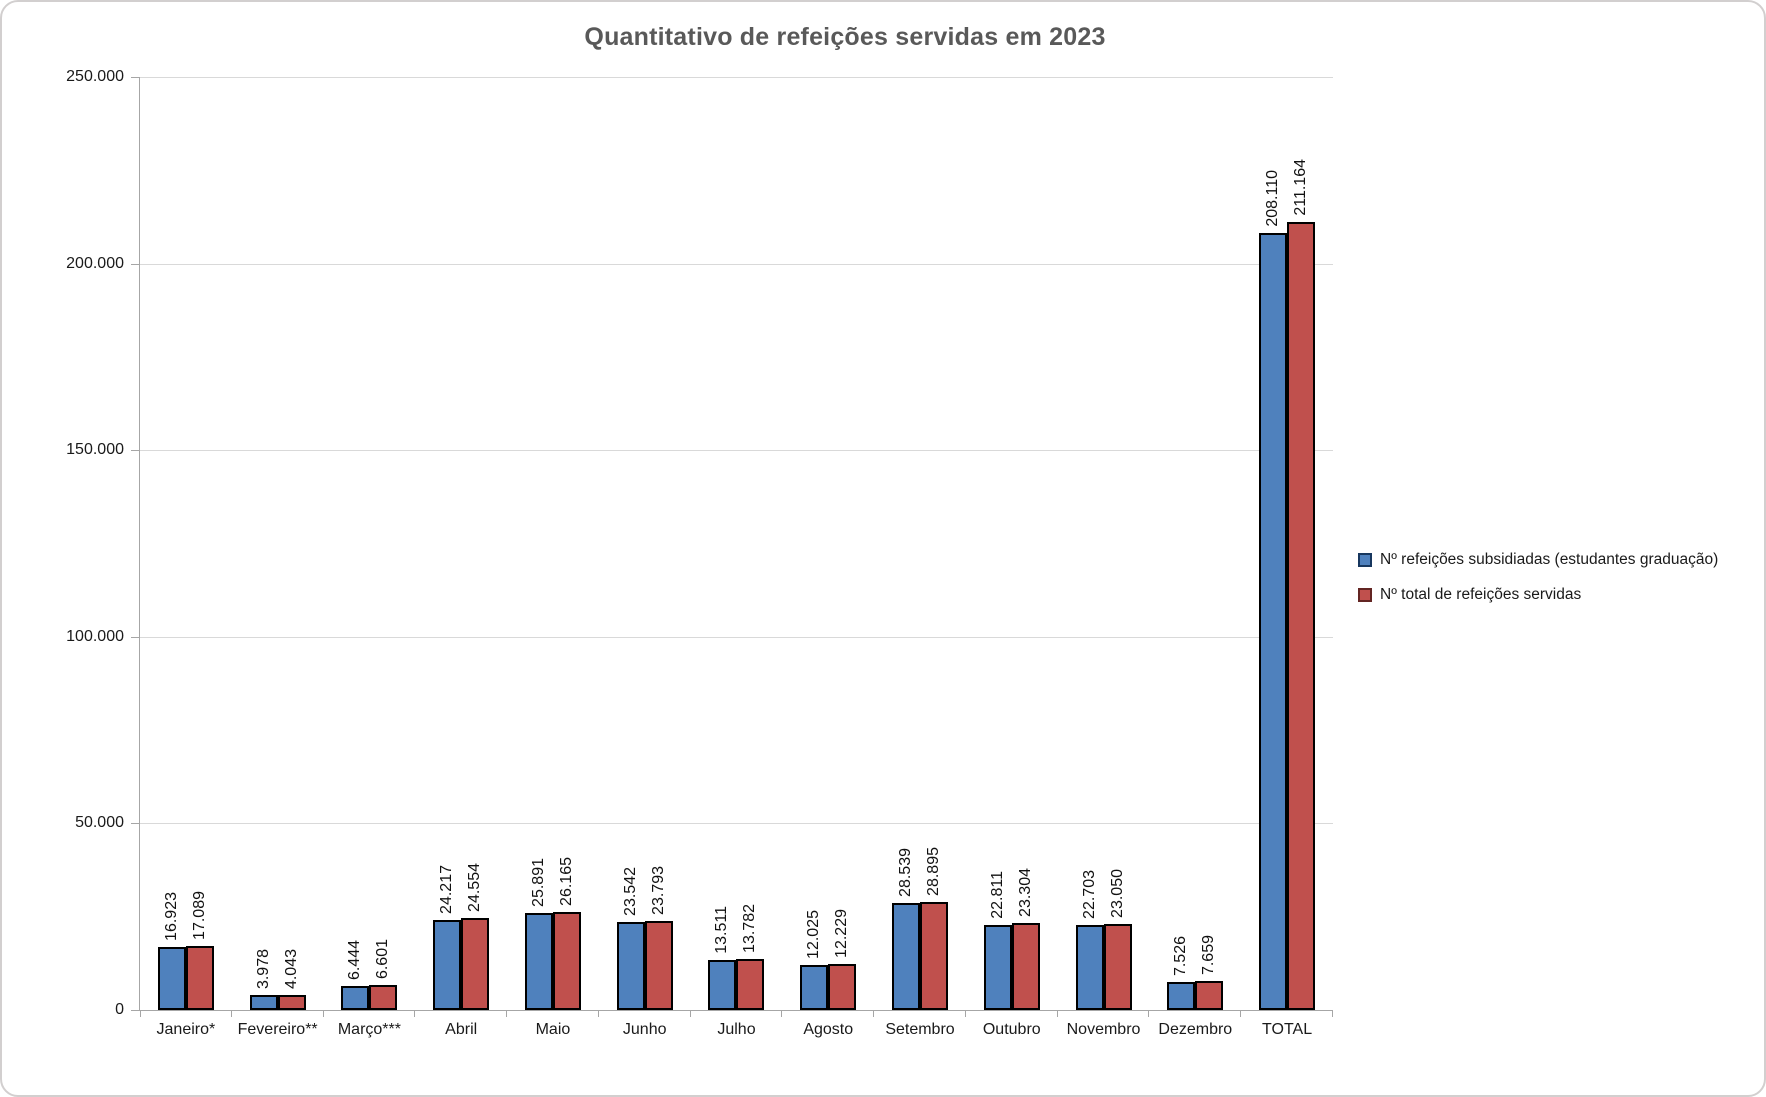 Image resolution: width=1766 pixels, height=1097 pixels. What do you see at coordinates (447, 889) in the screenshot?
I see `bar-value-label: 24.217` at bounding box center [447, 889].